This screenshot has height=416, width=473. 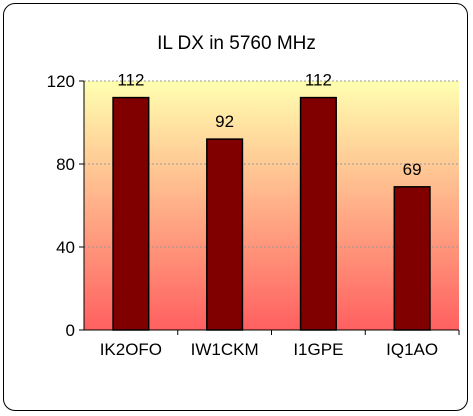 I want to click on x-tick-labels: IK2OFO IW1CKM I1GPE IQ1AO, so click(x=269, y=349).